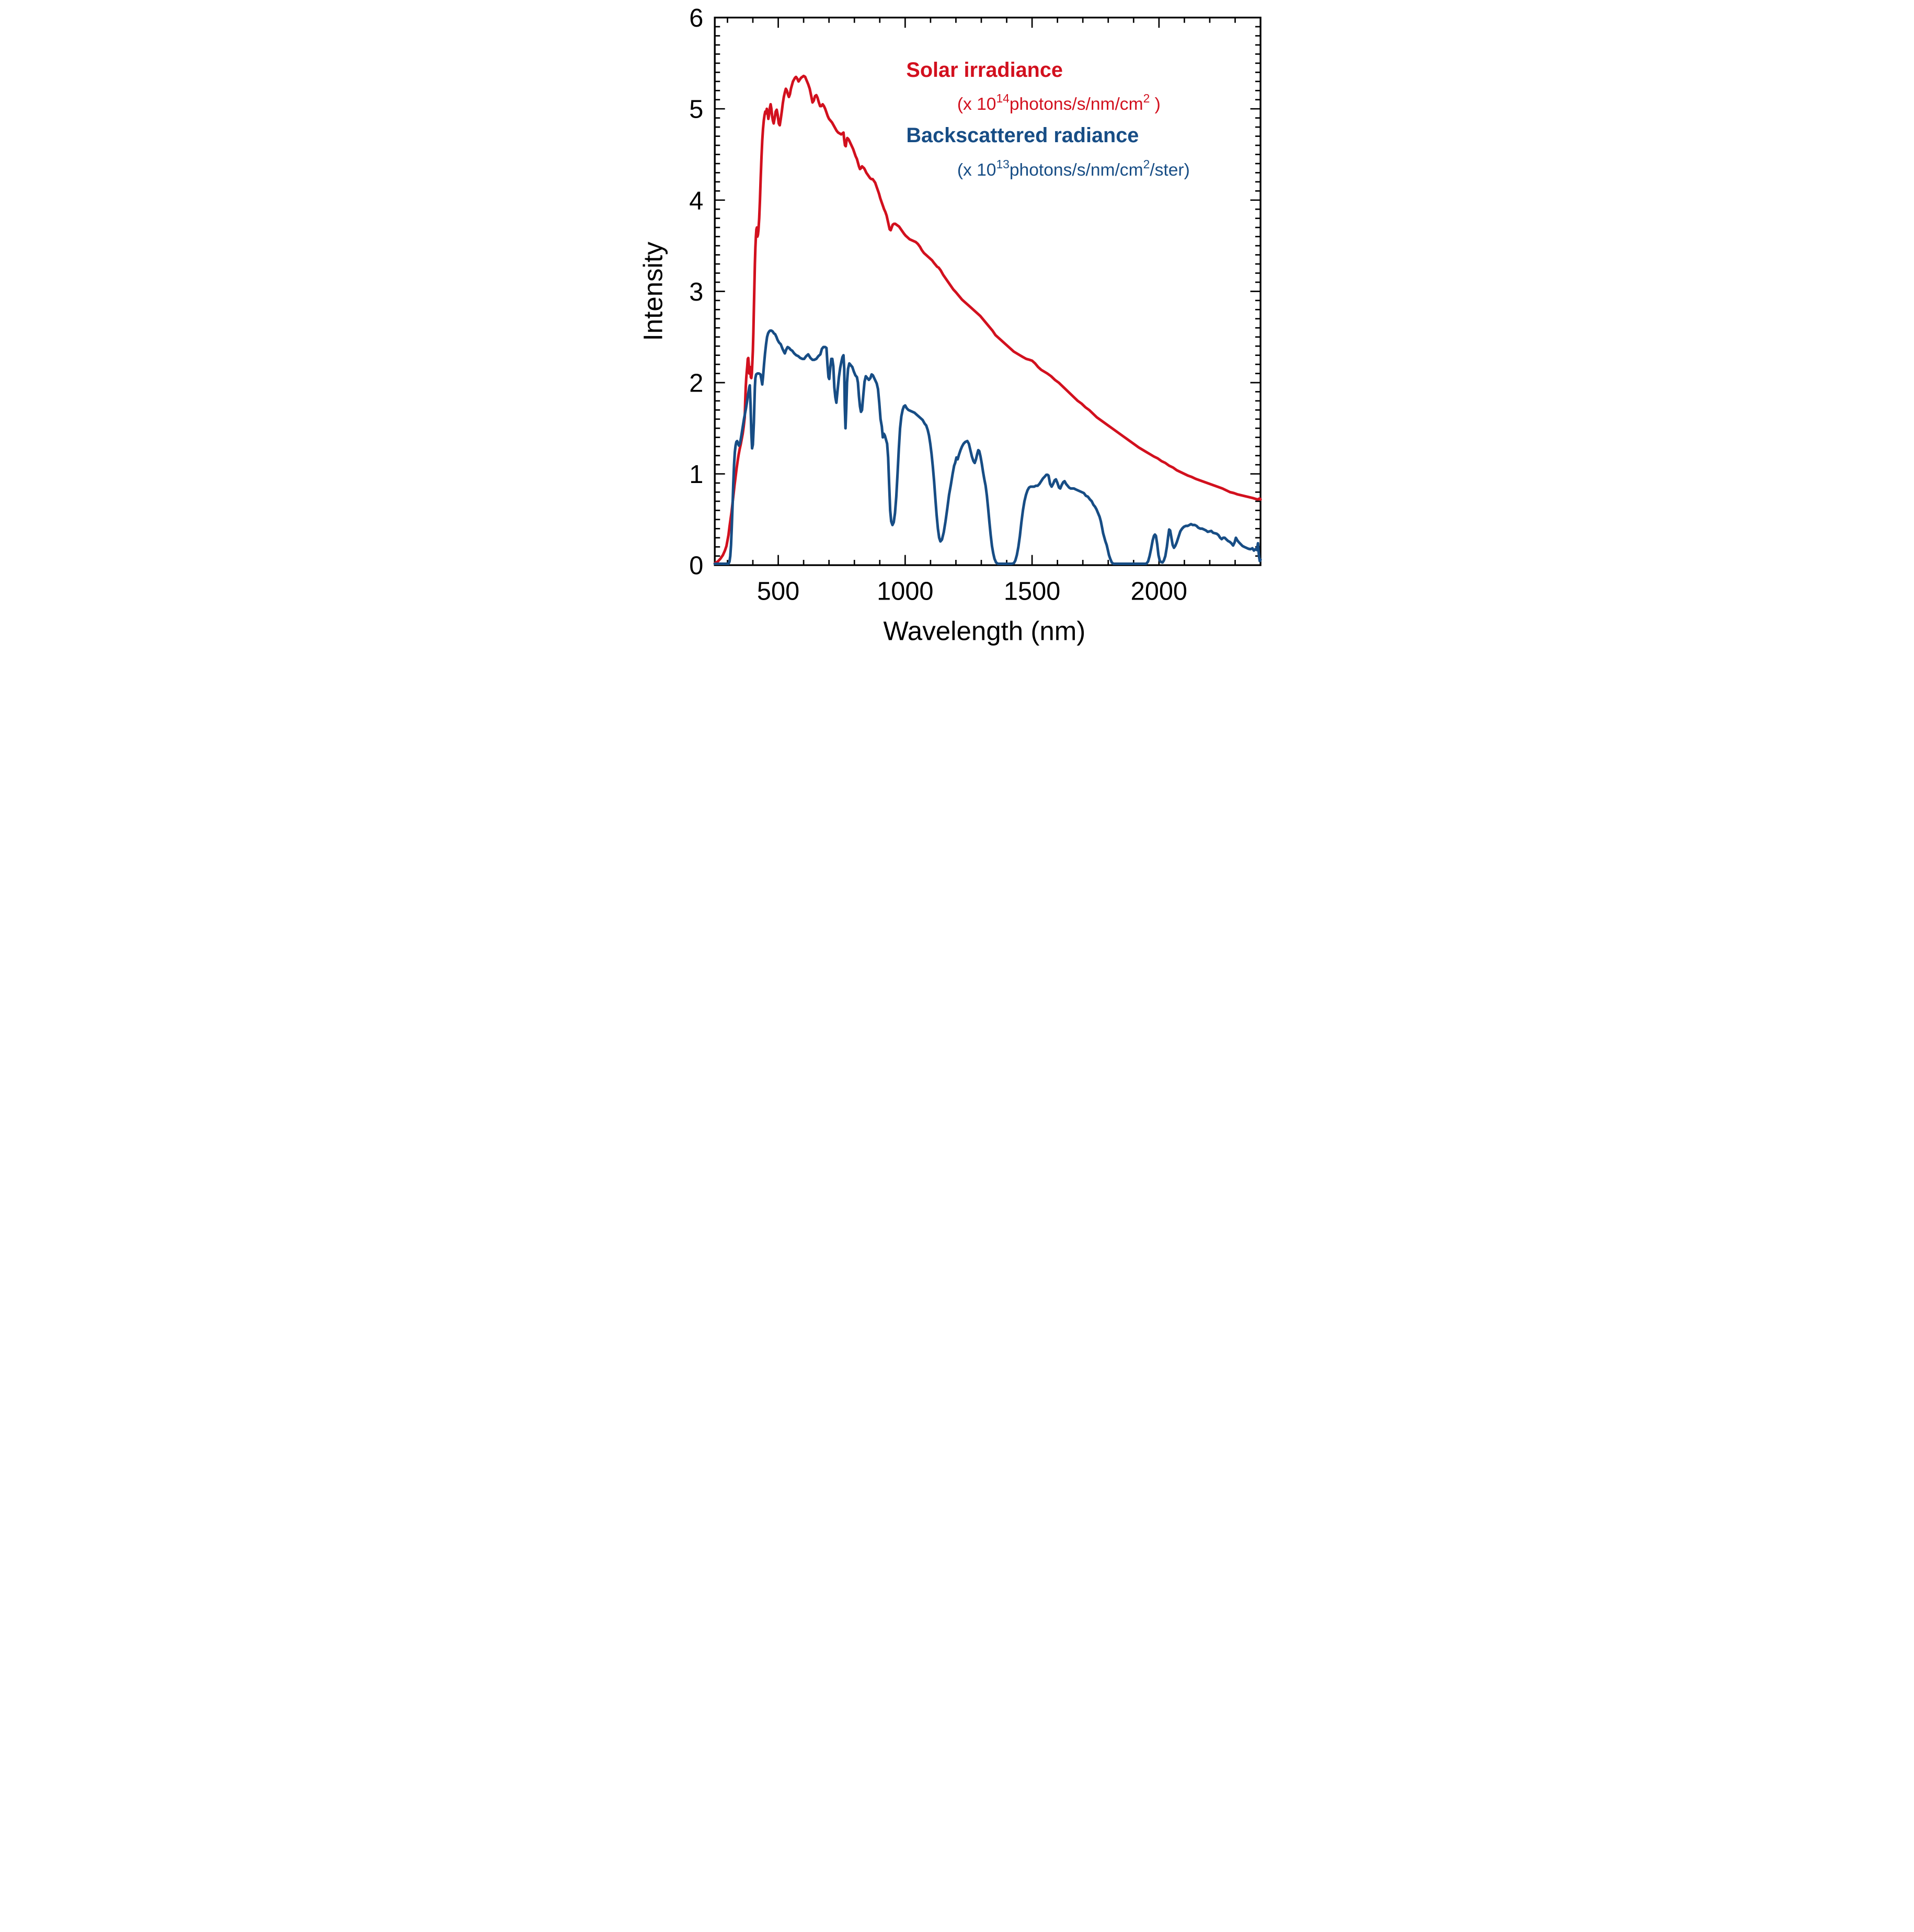 The width and height of the screenshot is (1914, 1932). I want to click on y-axis-title: Intensity, so click(653, 291).